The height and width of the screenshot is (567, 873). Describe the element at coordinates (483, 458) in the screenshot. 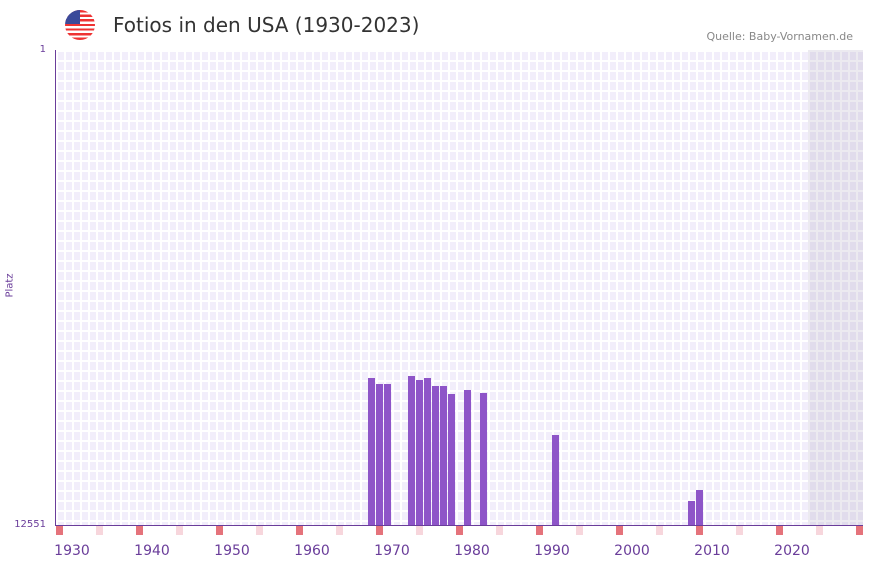

I see `bar-1983` at that location.